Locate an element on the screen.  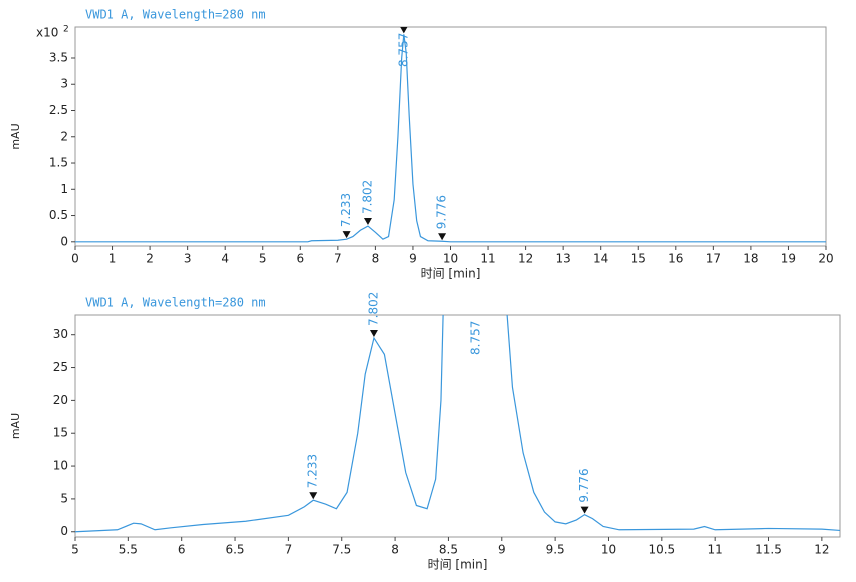
y-tick-label: 10 is located at coordinates (60, 466).